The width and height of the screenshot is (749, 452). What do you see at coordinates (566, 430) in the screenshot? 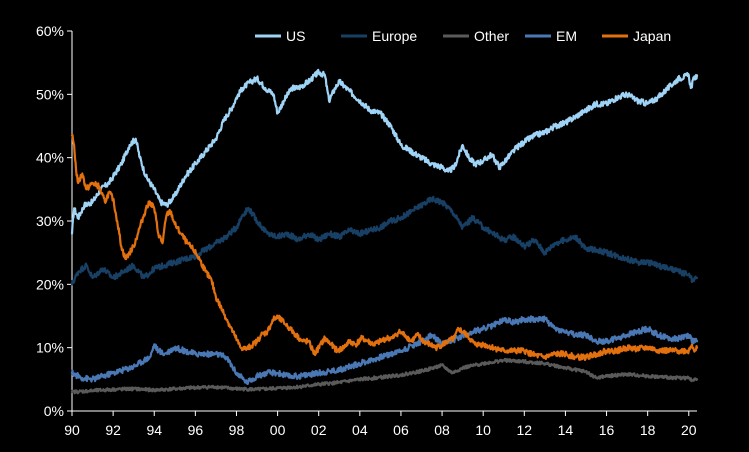
I see `x-tick-label: 14` at bounding box center [566, 430].